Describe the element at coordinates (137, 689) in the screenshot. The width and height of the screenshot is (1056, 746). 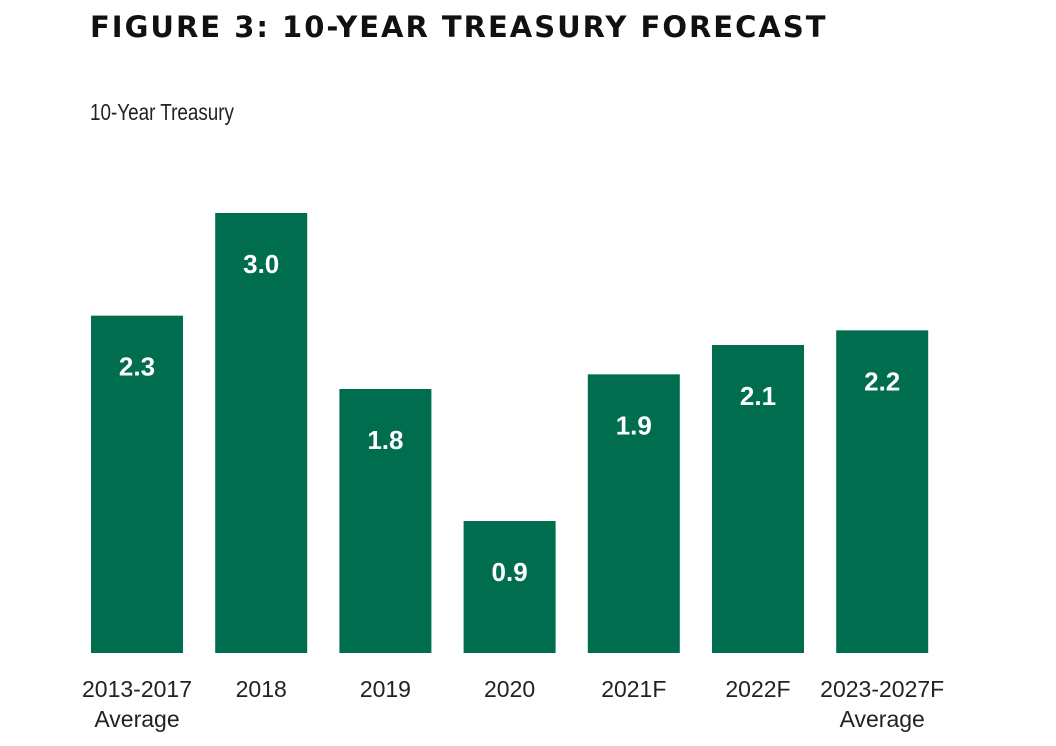
I see `x-tick-label-0: 2013-2017` at that location.